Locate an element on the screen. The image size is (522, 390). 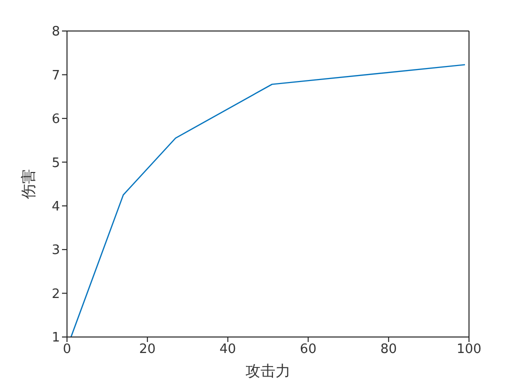
x-tick-label: 0 is located at coordinates (67, 350).